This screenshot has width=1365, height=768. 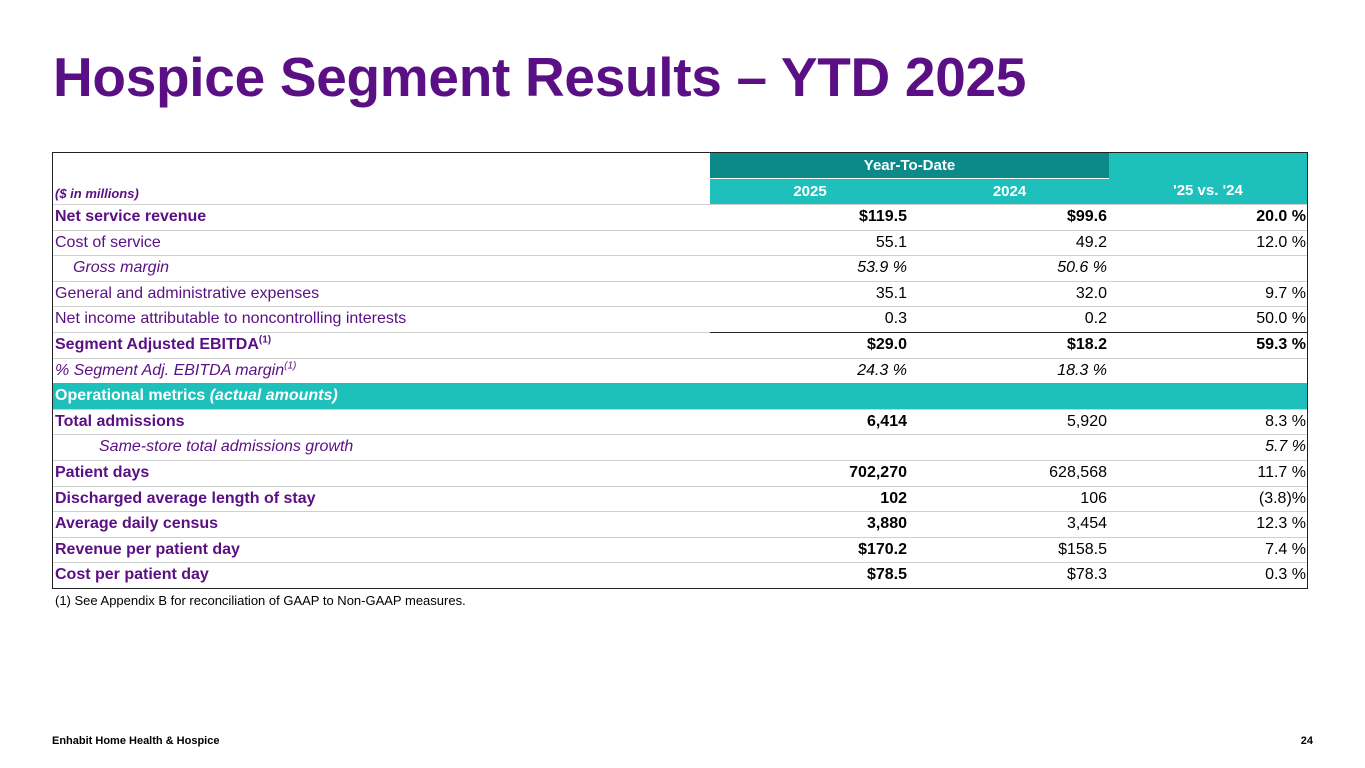 What do you see at coordinates (886, 344) in the screenshot?
I see `value-2025: $29.0` at bounding box center [886, 344].